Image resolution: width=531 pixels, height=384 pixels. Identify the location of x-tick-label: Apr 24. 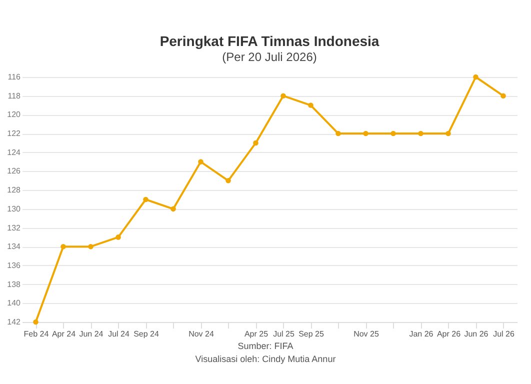
(64, 334).